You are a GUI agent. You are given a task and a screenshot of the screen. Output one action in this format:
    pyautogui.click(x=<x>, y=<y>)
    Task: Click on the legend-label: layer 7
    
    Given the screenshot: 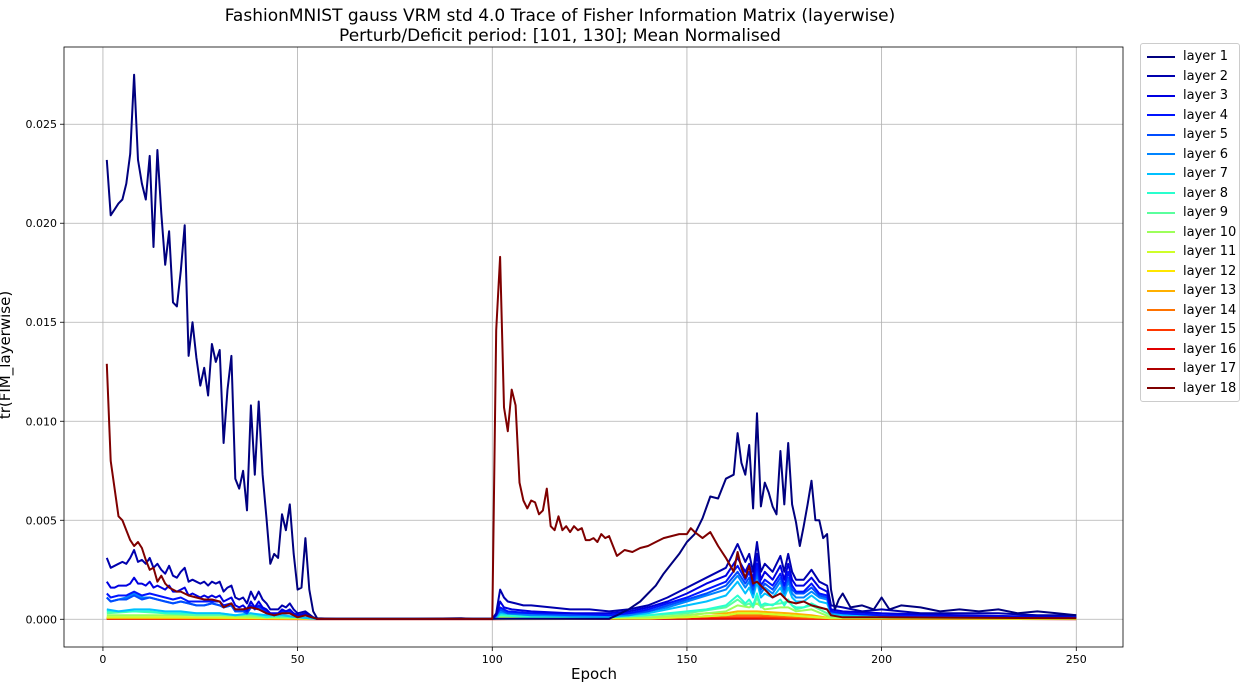 What is the action you would take?
    pyautogui.click(x=1206, y=174)
    